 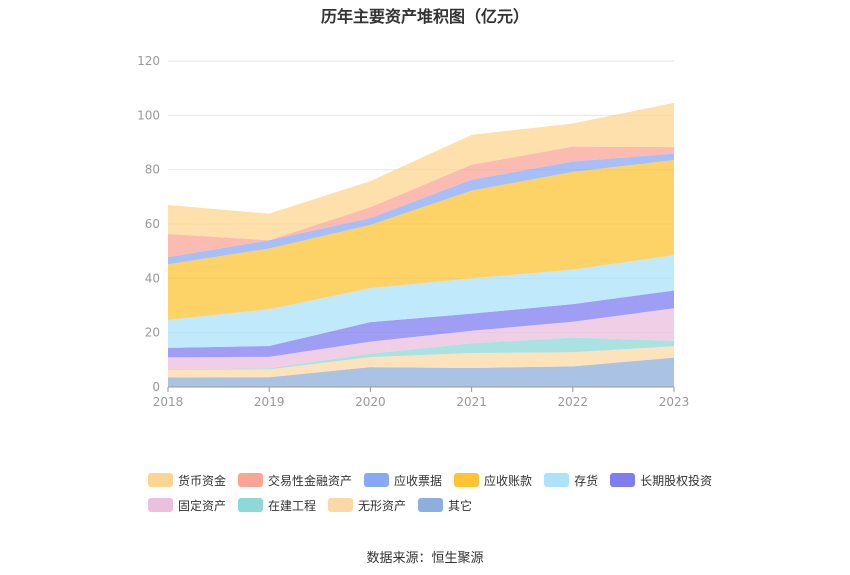 What do you see at coordinates (269, 402) in the screenshot?
I see `x-tick-label: 2019` at bounding box center [269, 402].